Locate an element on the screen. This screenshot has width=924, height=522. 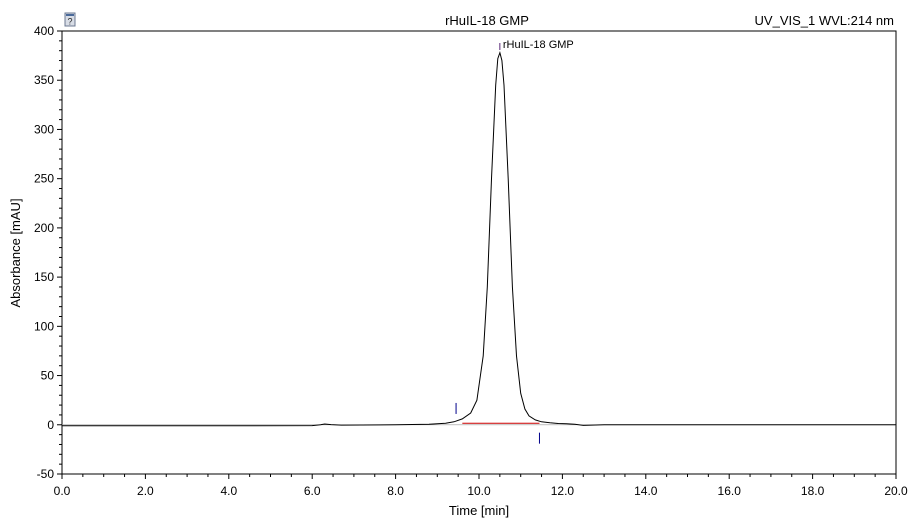
report-icon: ? is located at coordinates (70, 19).